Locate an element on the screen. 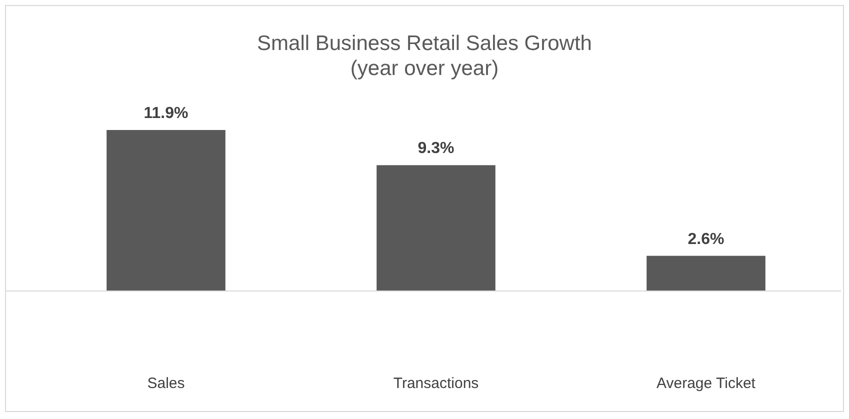 This screenshot has width=849, height=419. chart-title: Small Business Retail Sales Growth (year over year) is located at coordinates (424, 56).